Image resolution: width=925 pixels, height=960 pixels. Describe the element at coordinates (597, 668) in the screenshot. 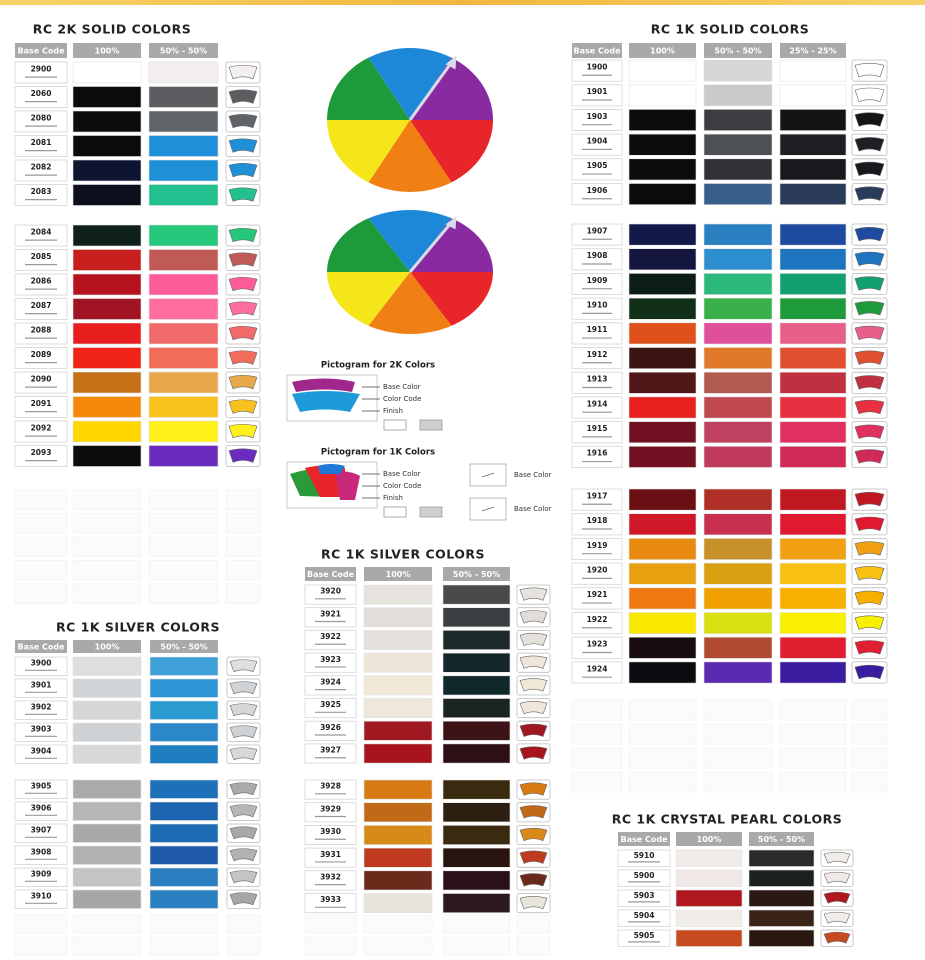

I see `color-code: 1924` at that location.